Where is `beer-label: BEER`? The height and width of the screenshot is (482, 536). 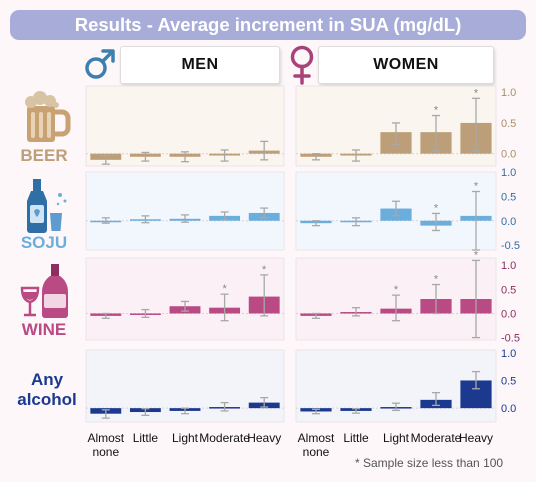 beer-label: BEER is located at coordinates (44, 155).